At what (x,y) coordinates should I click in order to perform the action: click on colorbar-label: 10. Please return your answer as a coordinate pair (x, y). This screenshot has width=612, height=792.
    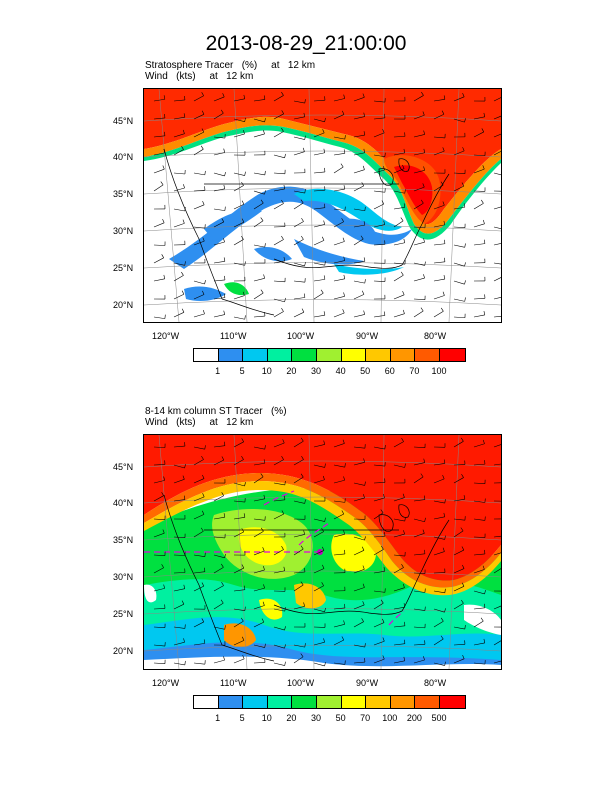
    Looking at the image, I should click on (266, 371).